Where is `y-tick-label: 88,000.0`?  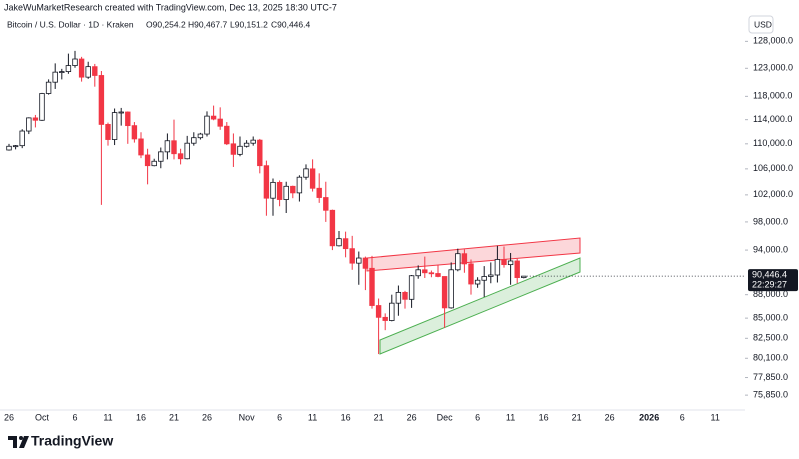 y-tick-label: 88,000.0 is located at coordinates (770, 294).